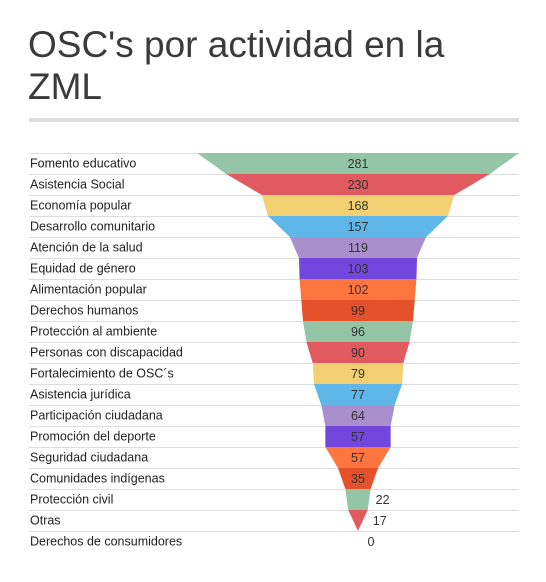 The width and height of the screenshot is (546, 582). I want to click on value-label: 168, so click(358, 206).